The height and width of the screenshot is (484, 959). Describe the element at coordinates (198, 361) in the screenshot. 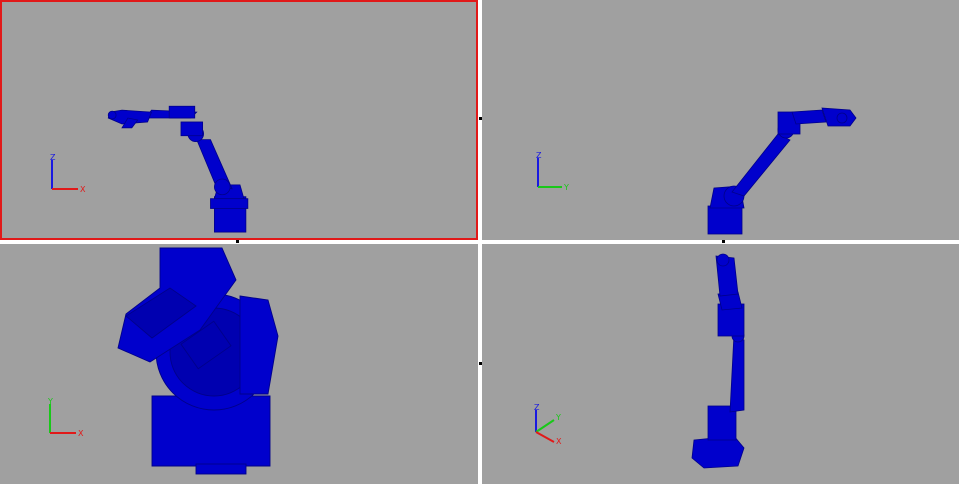

I see `robot-model-top` at that location.